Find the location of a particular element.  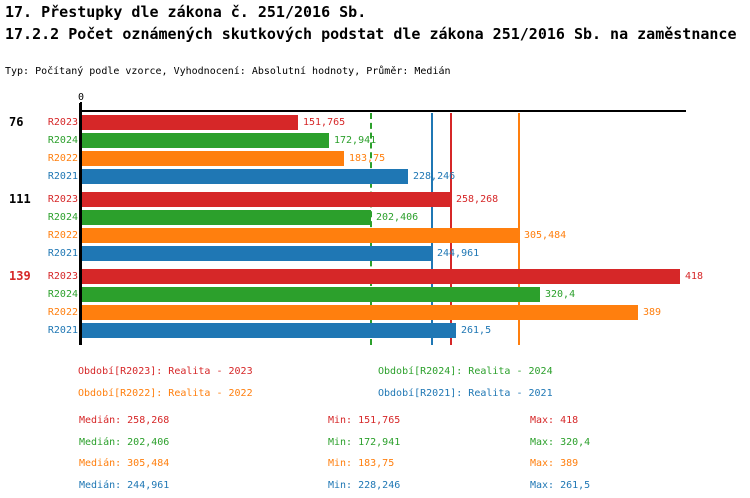

y-axis-line is located at coordinates (80, 224).